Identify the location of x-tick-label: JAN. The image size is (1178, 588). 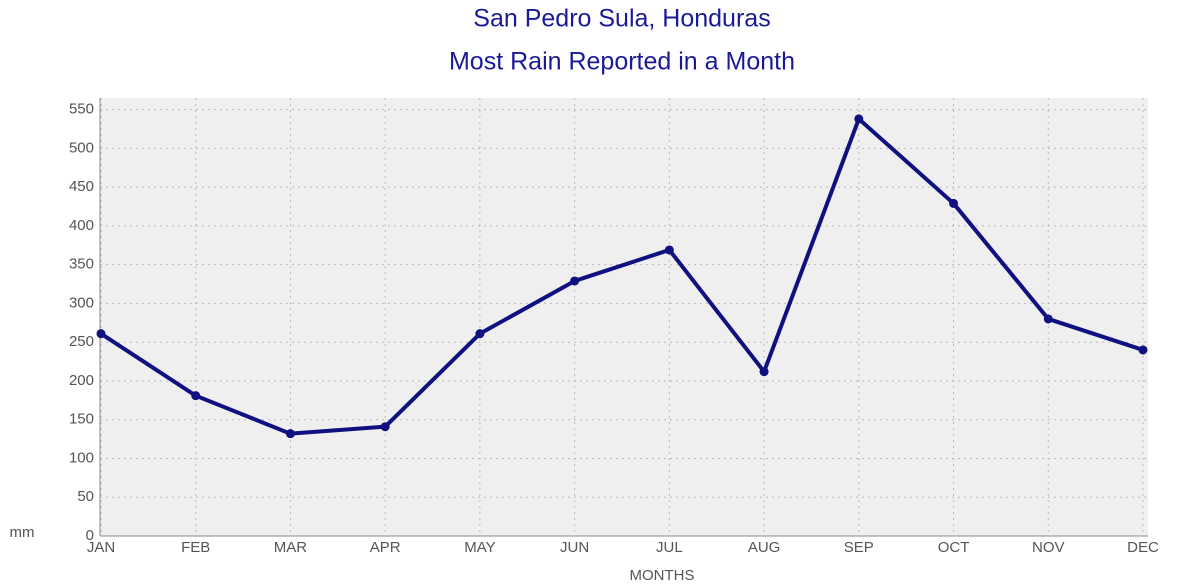
(101, 547).